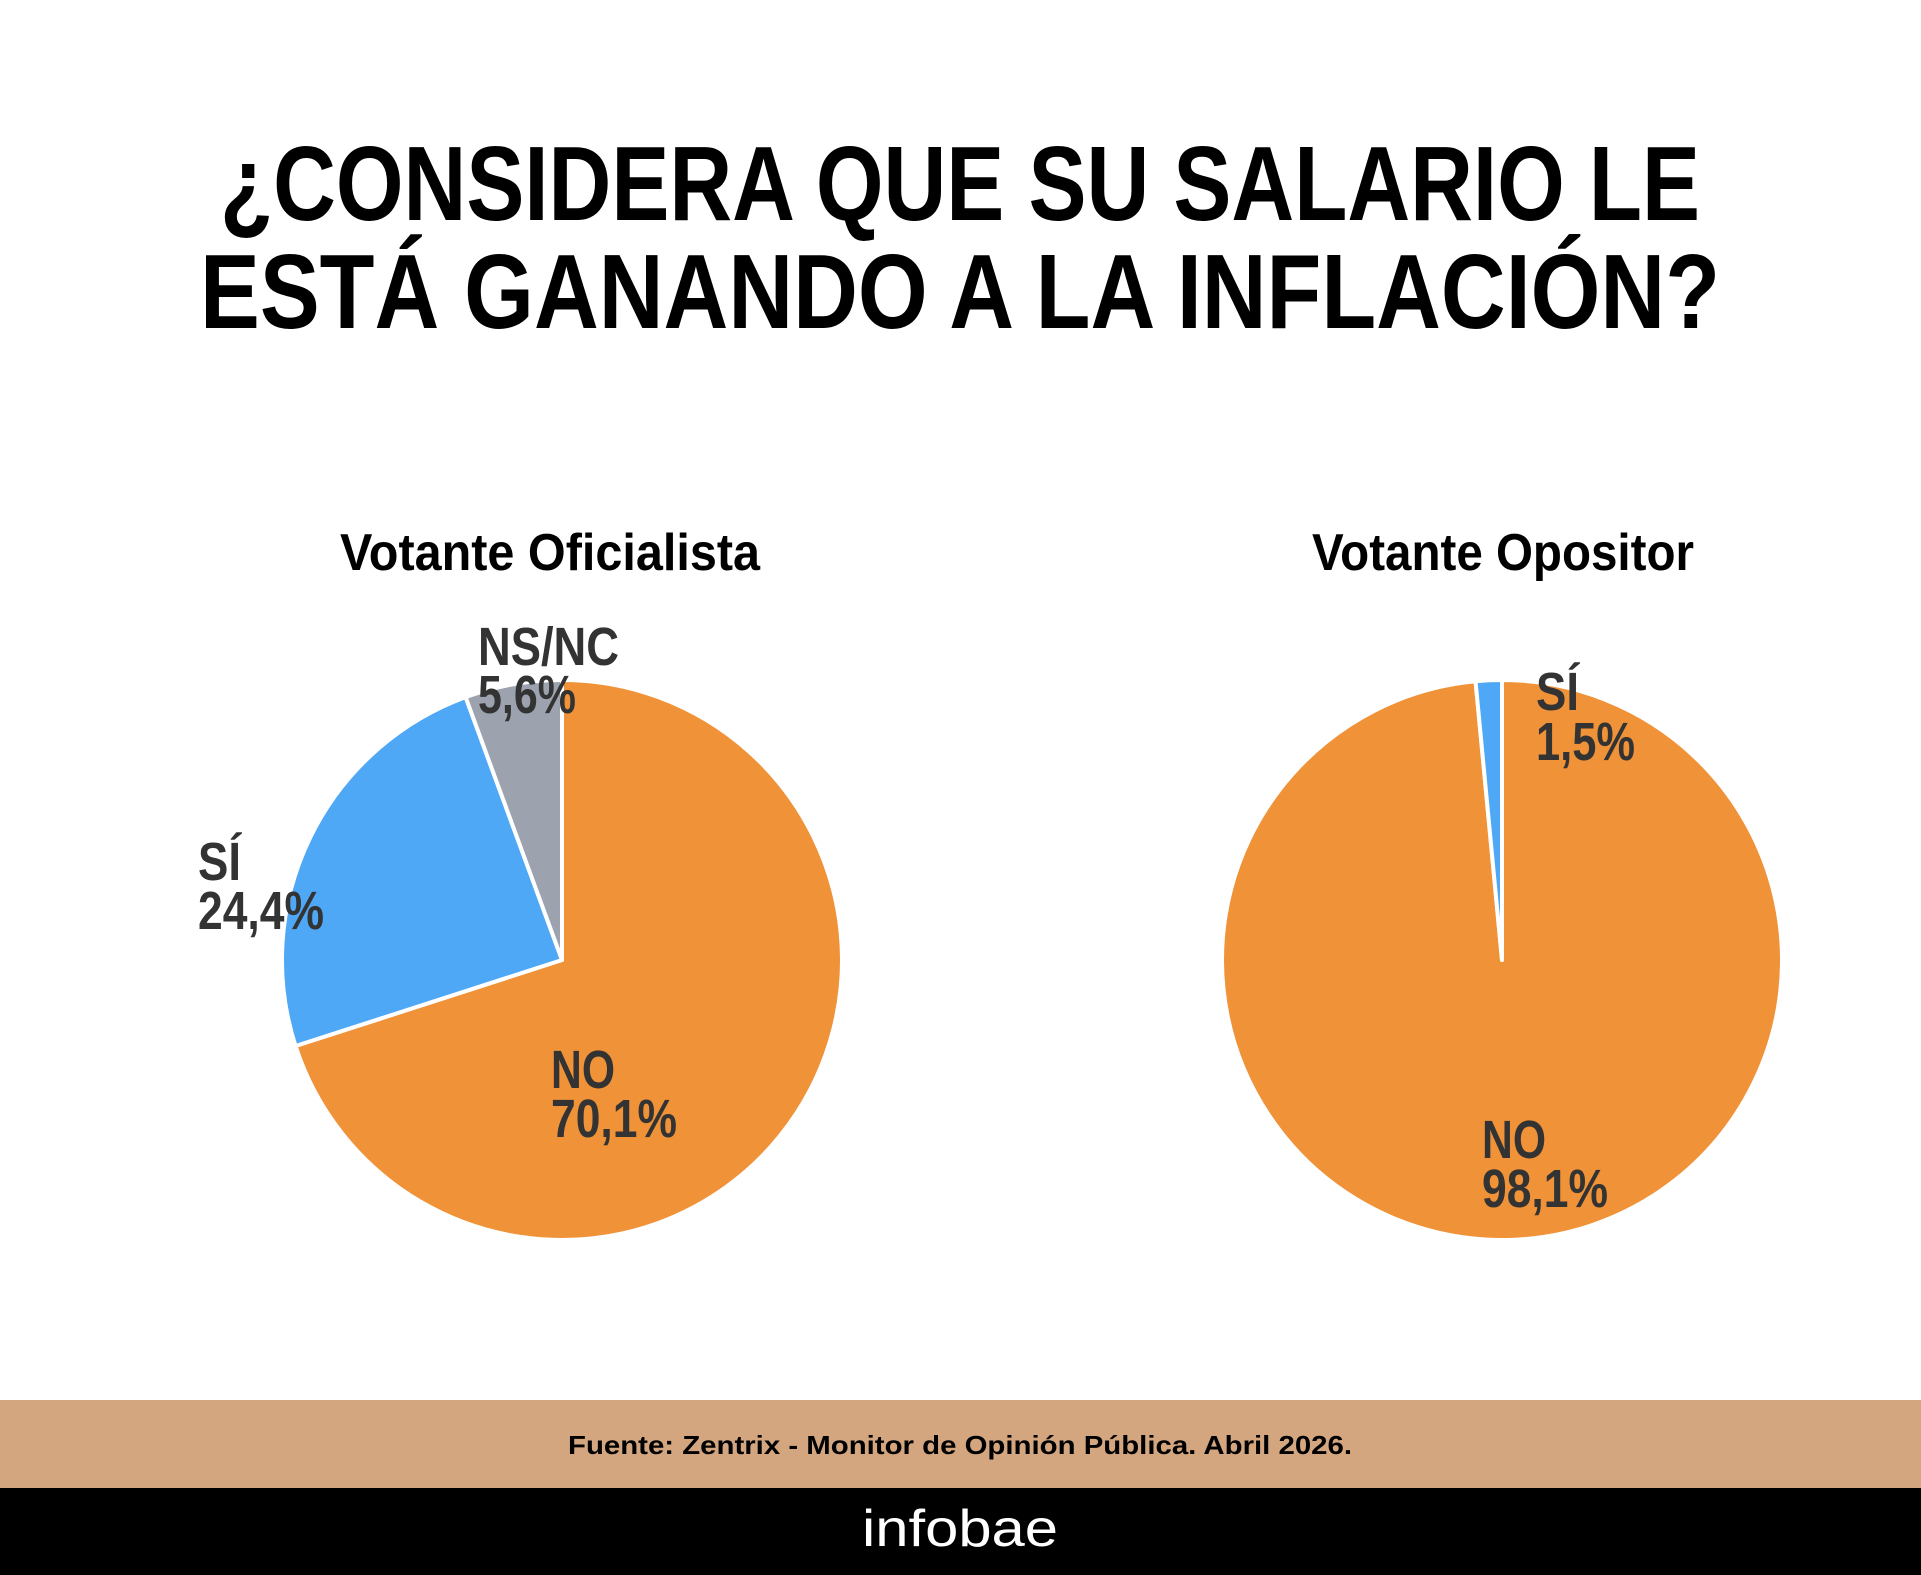 The width and height of the screenshot is (1921, 1575). I want to click on value-si-opositor: 1,5%, so click(1585, 742).